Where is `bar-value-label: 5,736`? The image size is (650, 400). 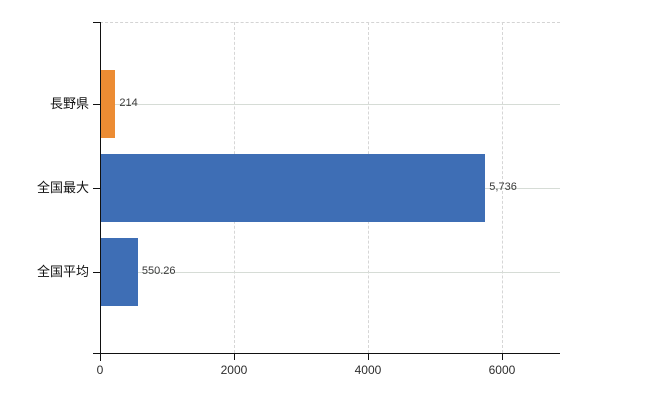
bar-value-label: 5,736 is located at coordinates (503, 187).